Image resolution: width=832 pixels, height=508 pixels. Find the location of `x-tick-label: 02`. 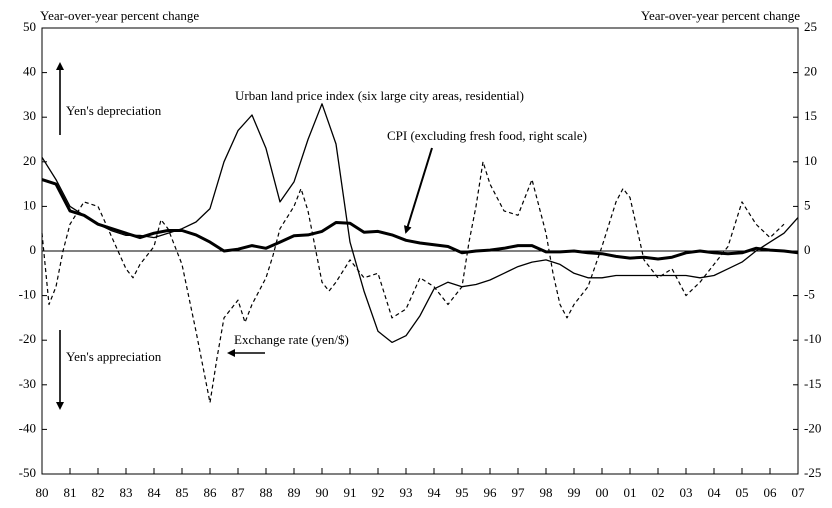

x-tick-label: 02 is located at coordinates (658, 492).